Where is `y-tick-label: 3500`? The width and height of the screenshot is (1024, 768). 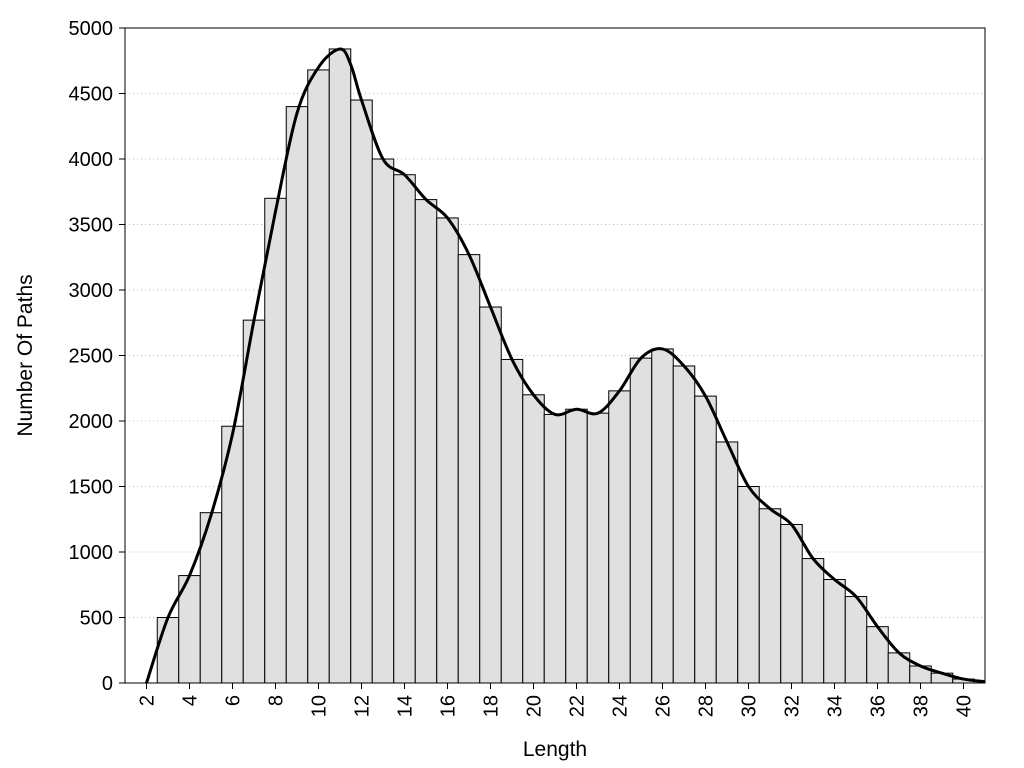
y-tick-label: 3500 is located at coordinates (91, 226).